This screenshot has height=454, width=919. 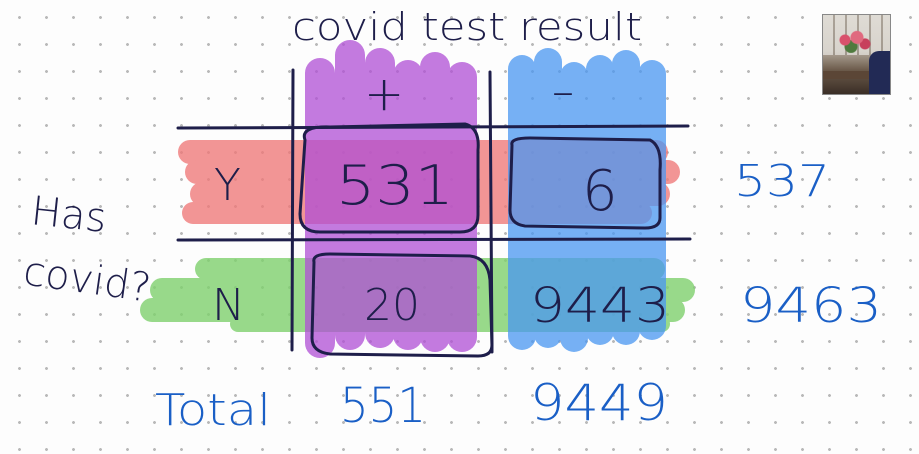 What do you see at coordinates (563, 91) in the screenshot?
I see `negative-column-header: –` at bounding box center [563, 91].